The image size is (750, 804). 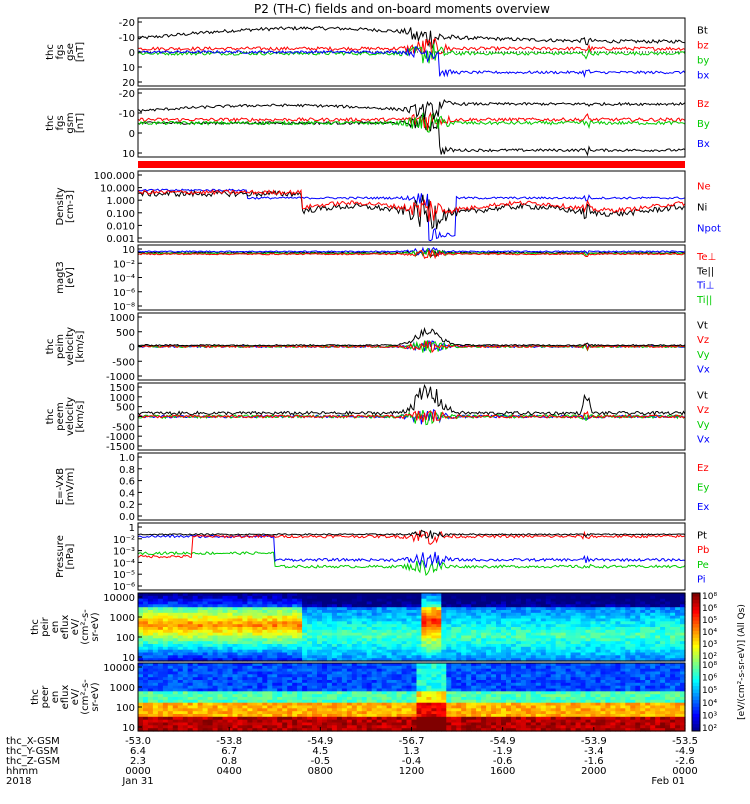 I want to click on y-axis-label: [eV], so click(x=70, y=277).